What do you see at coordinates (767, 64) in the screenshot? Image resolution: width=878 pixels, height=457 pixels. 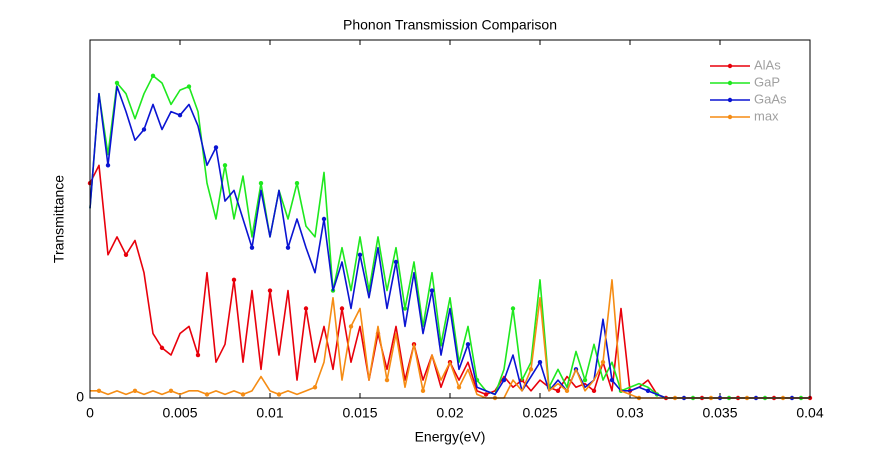 I see `legend-label: AlAs` at bounding box center [767, 64].